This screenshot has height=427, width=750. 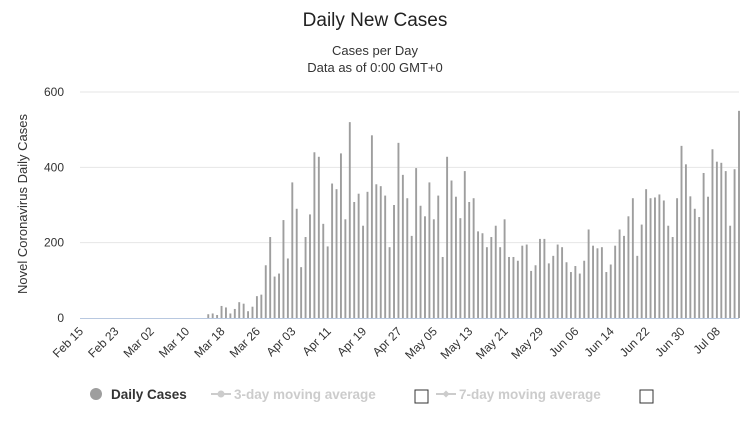 What do you see at coordinates (54, 205) in the screenshot?
I see `y-tick-labels: 0 200 400 600` at bounding box center [54, 205].